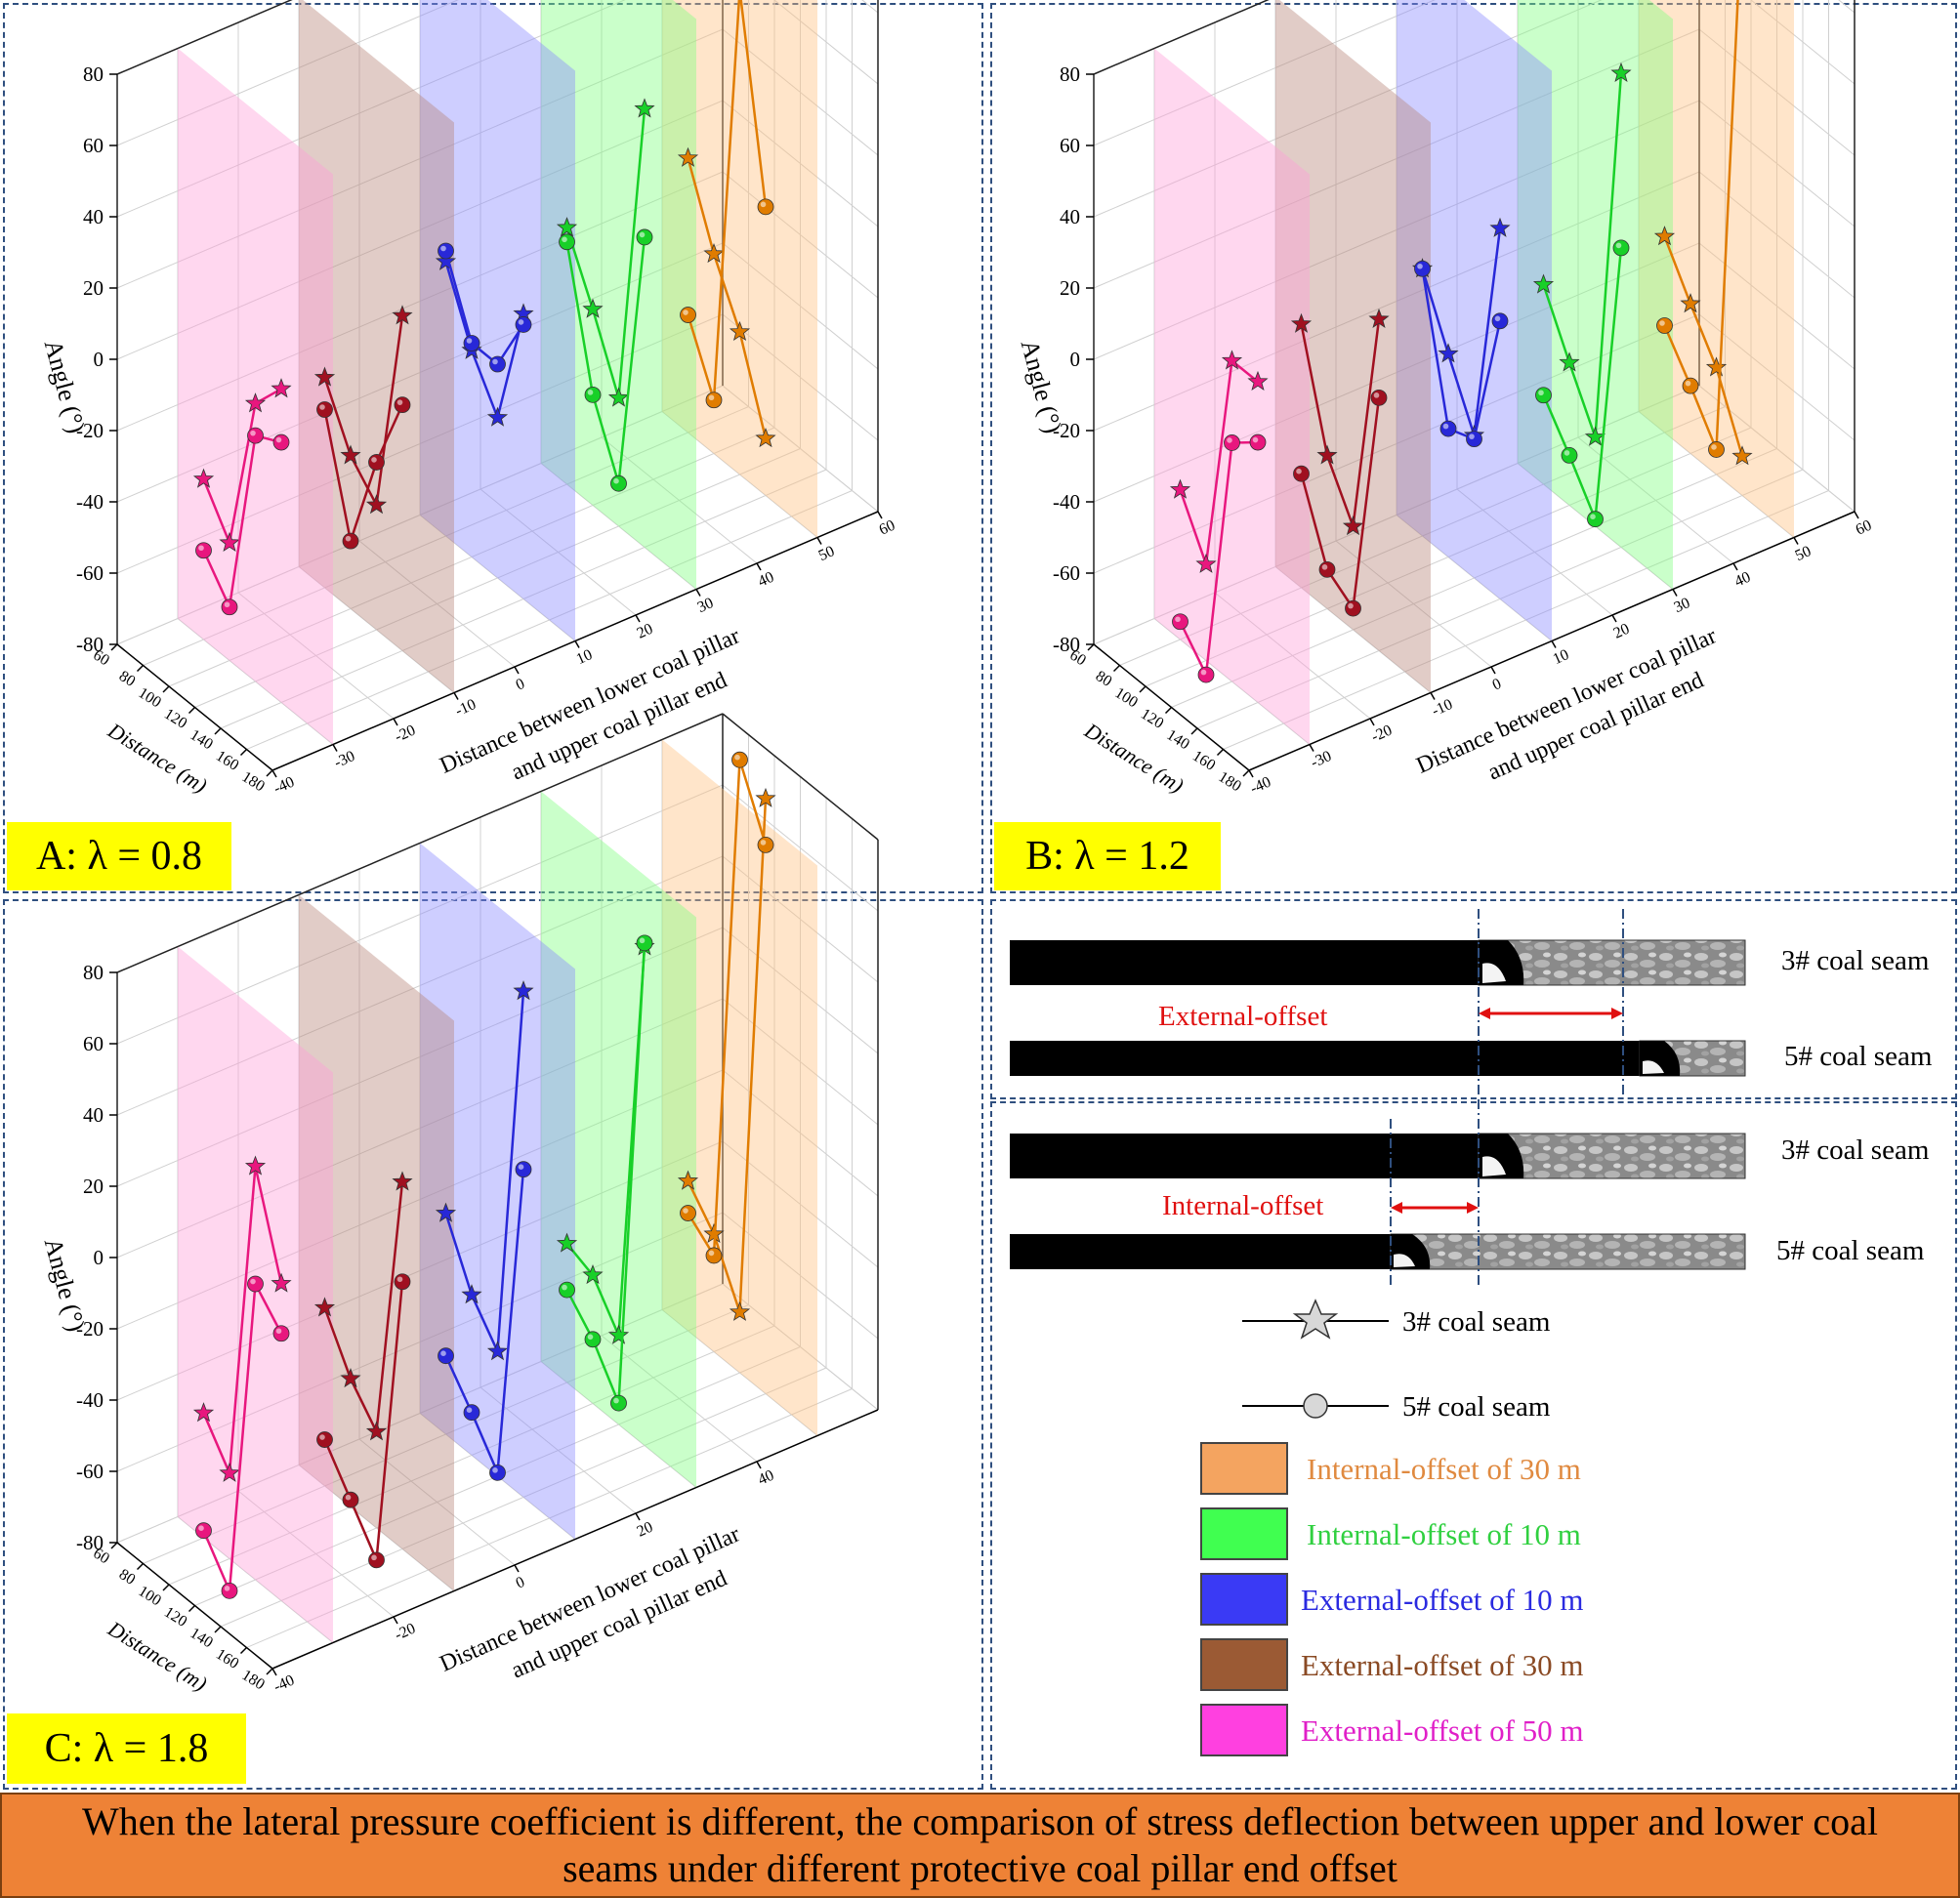 This screenshot has width=1960, height=1898. I want to click on chart-1-offset-planes, so click(1474, 372).